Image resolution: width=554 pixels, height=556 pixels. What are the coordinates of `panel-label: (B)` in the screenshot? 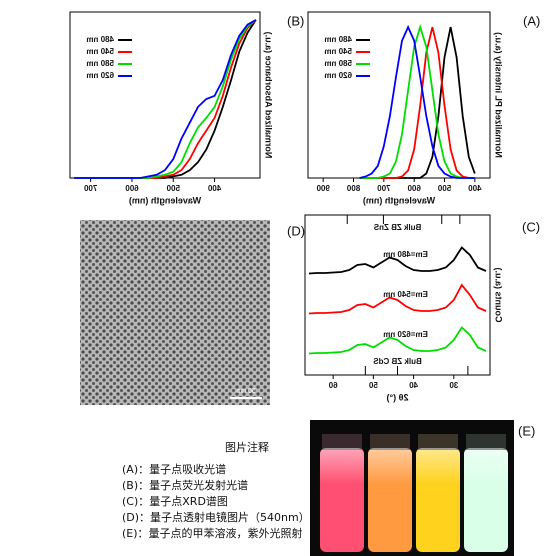 It's located at (295, 20).